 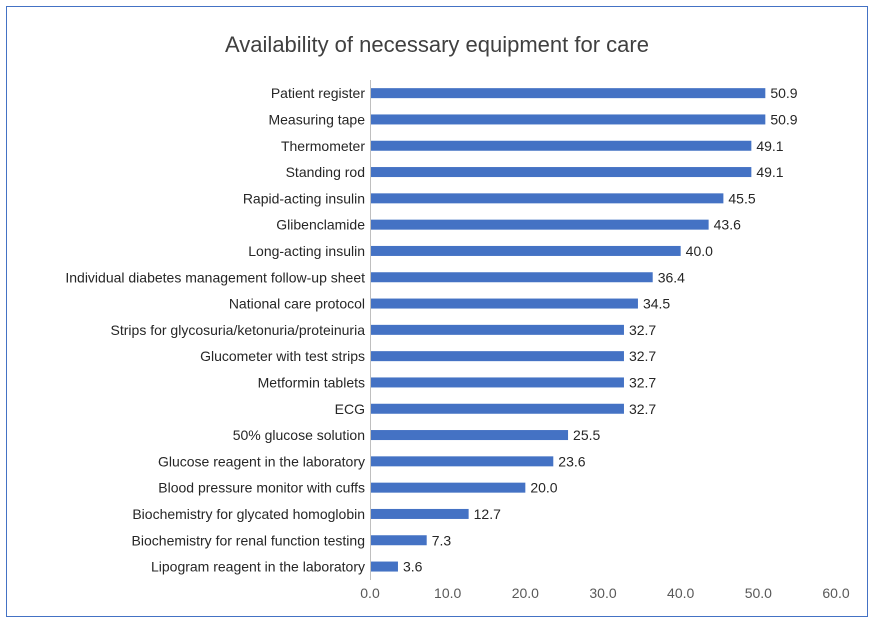 I want to click on category-label: Metformin tablets, so click(x=311, y=382).